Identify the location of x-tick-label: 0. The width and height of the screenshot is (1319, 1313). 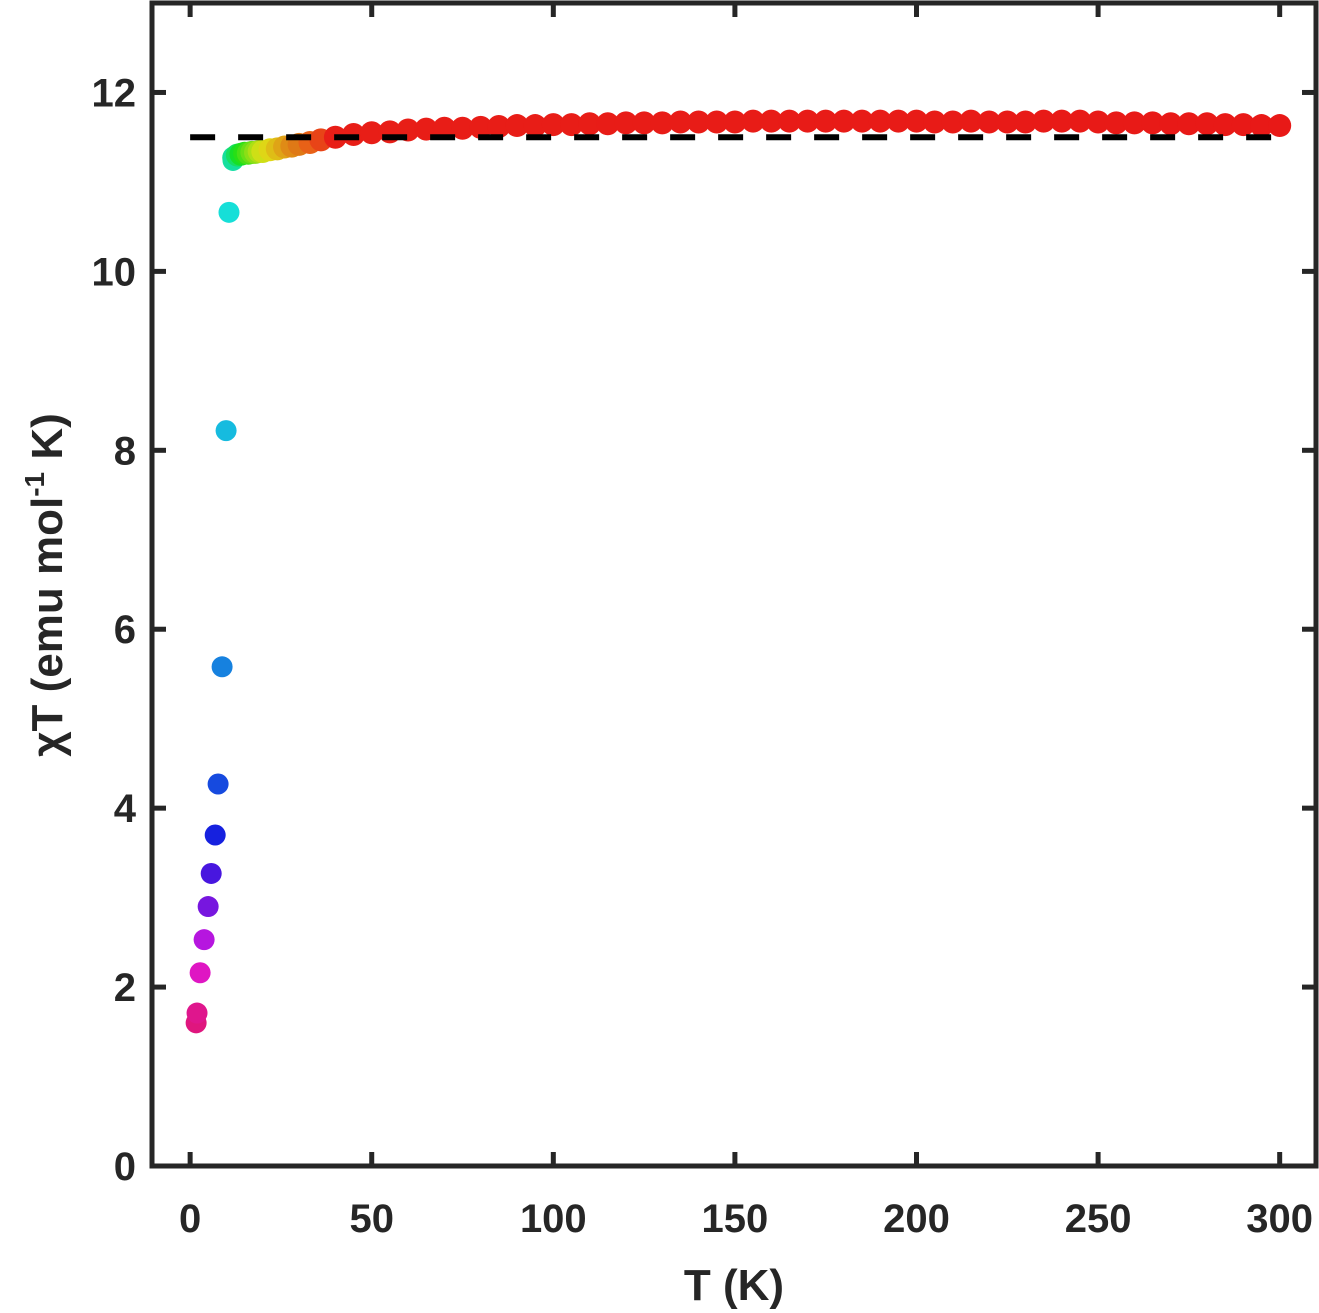
(190, 1219).